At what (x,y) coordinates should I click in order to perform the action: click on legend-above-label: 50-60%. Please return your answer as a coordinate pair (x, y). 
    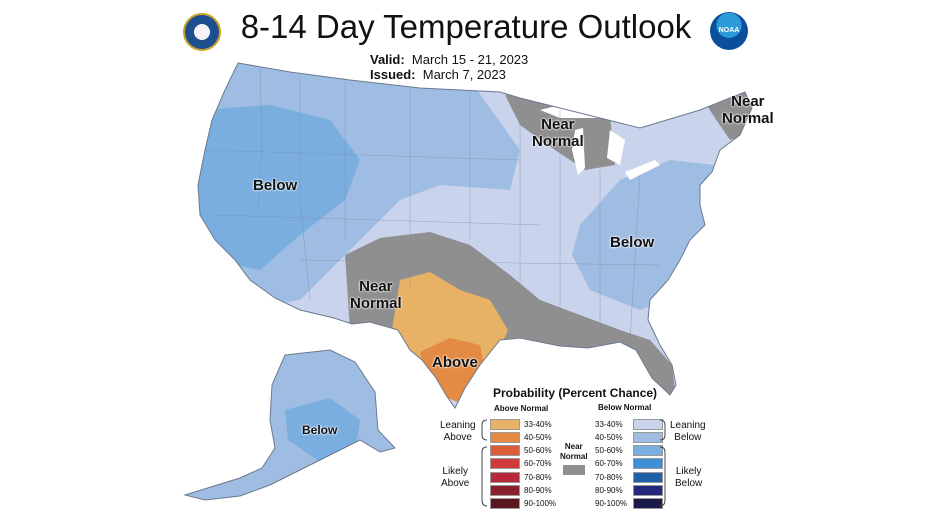
    Looking at the image, I should click on (538, 451).